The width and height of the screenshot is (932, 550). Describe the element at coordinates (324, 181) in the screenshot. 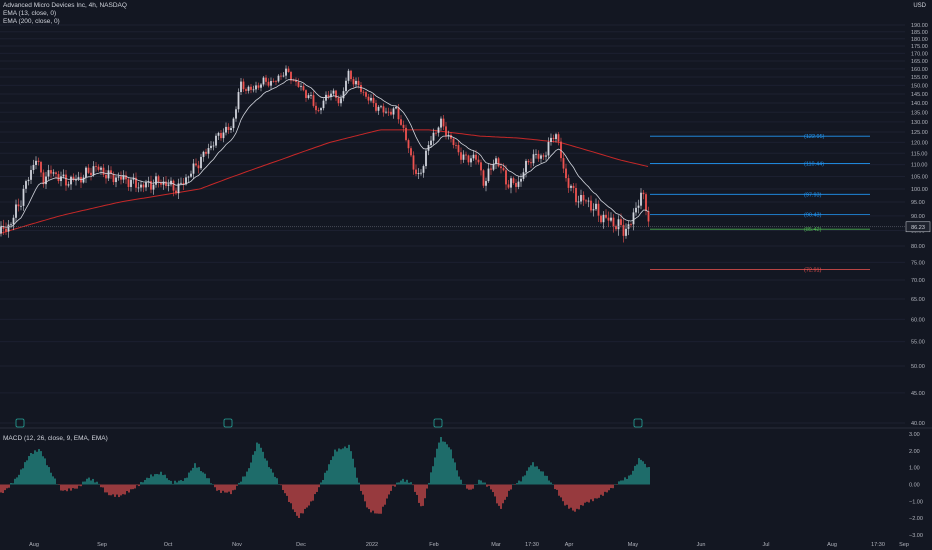

I see `ema200-path` at that location.